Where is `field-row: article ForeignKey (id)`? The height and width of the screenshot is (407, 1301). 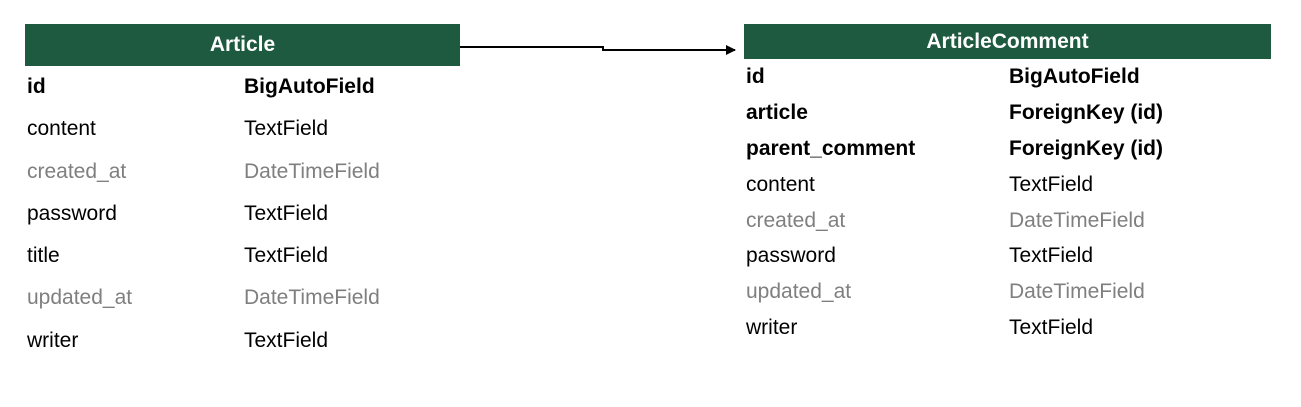
field-row: article ForeignKey (id) is located at coordinates (1007, 113).